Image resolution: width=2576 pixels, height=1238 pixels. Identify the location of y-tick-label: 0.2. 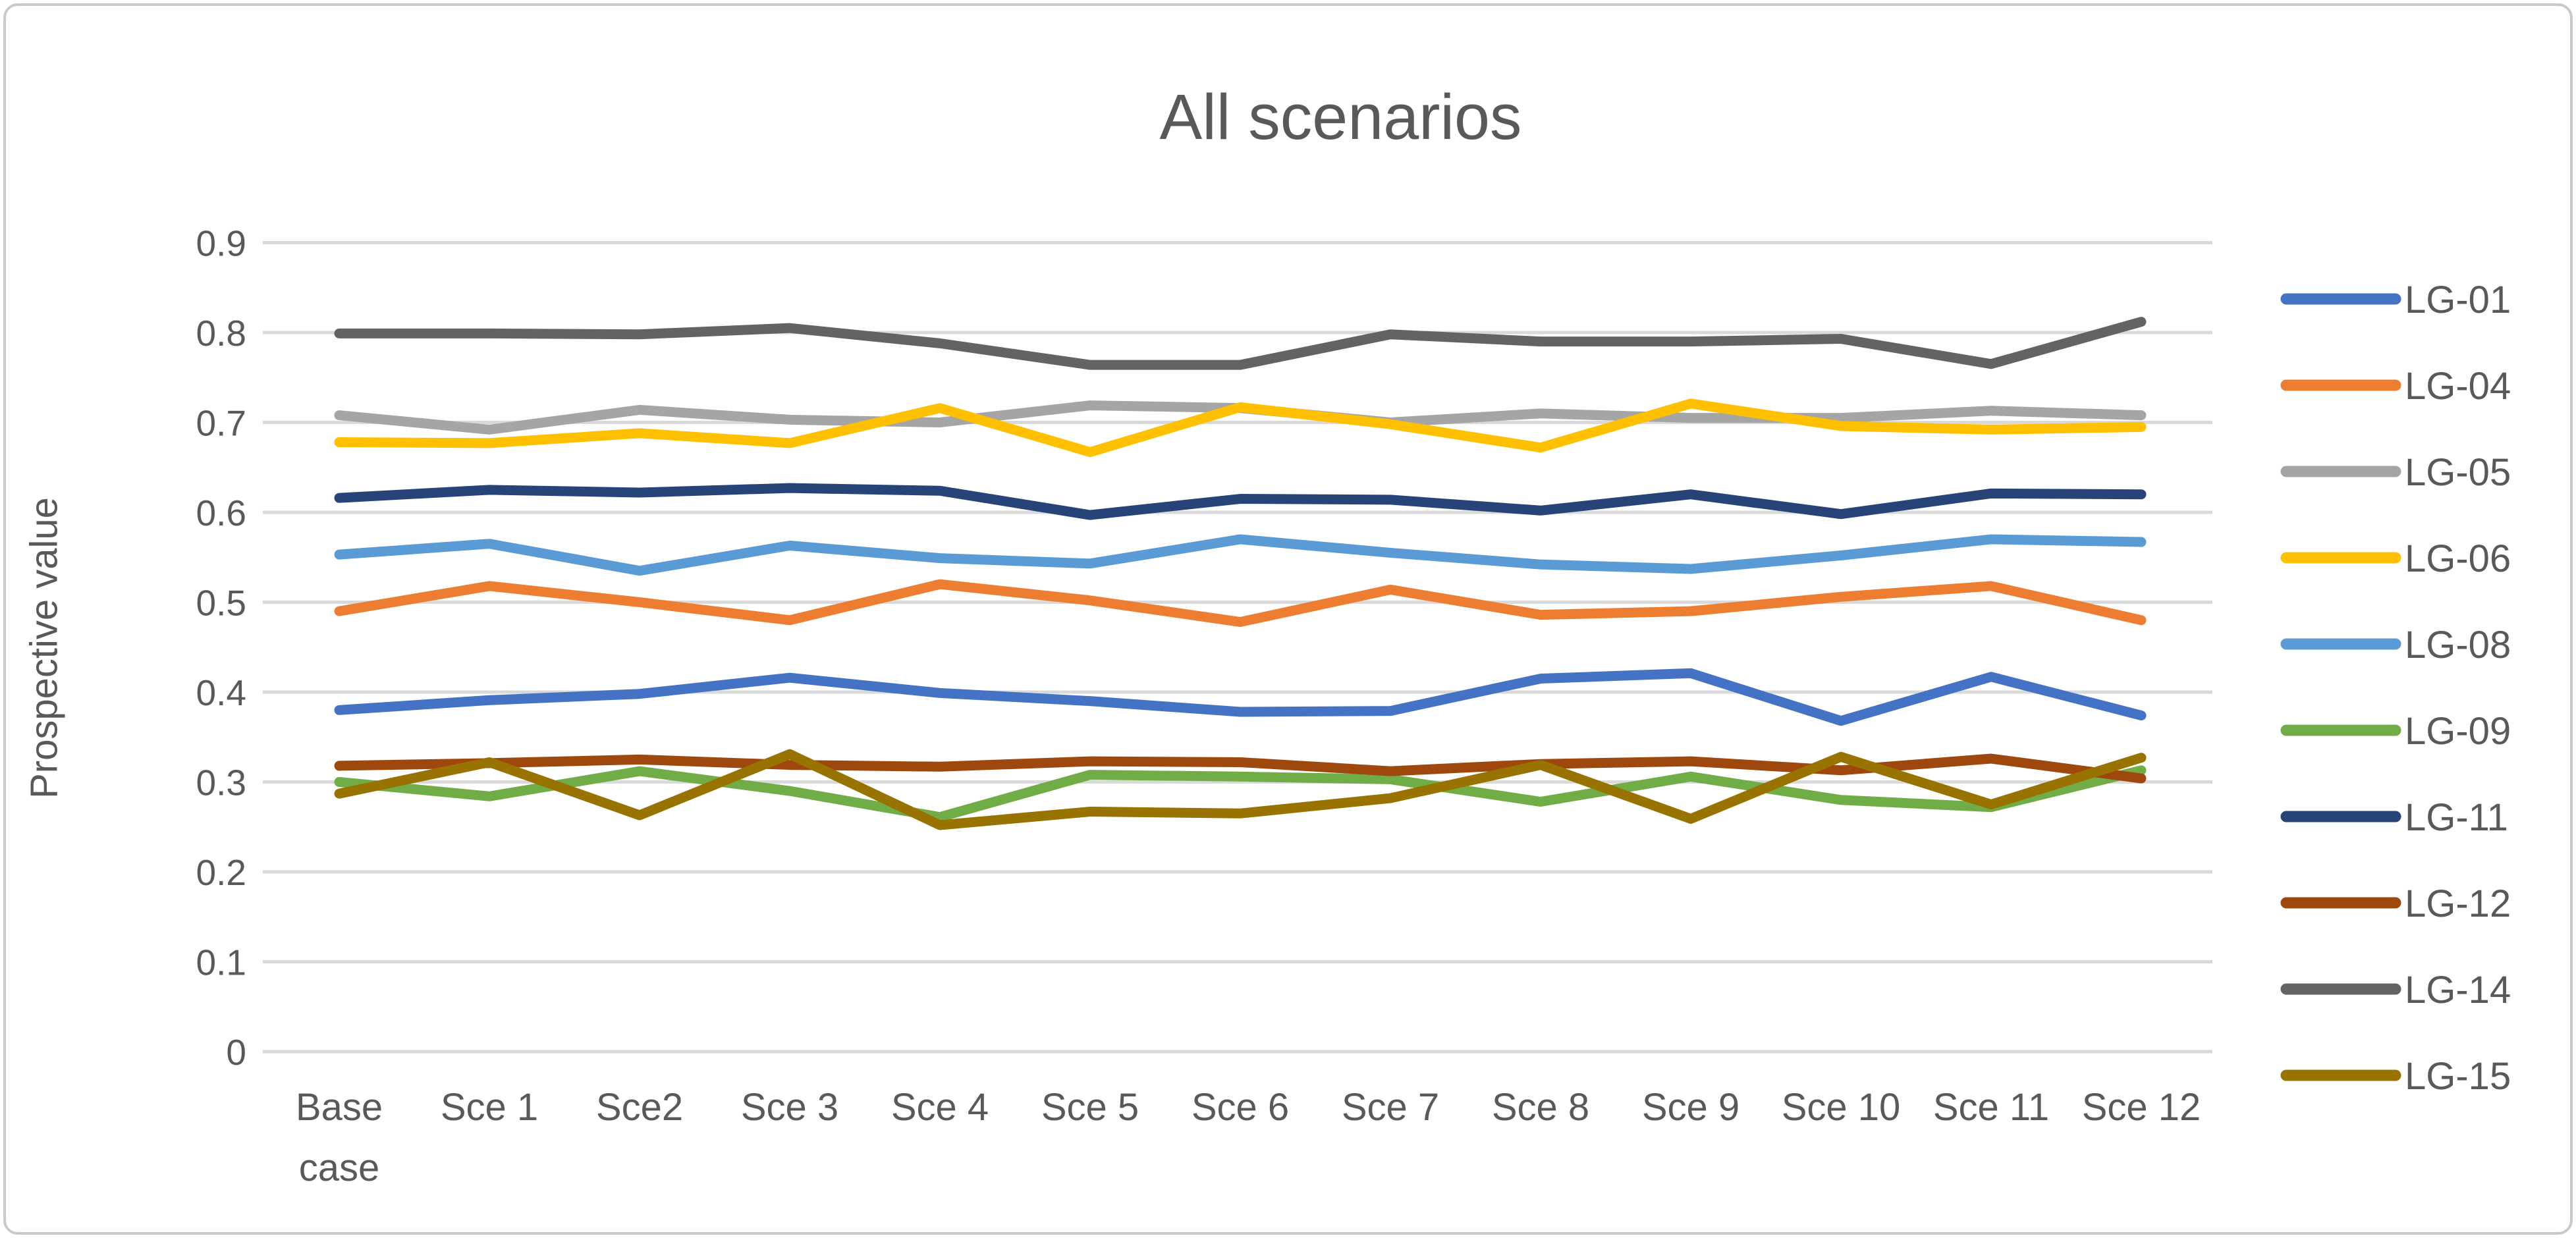
(221, 873).